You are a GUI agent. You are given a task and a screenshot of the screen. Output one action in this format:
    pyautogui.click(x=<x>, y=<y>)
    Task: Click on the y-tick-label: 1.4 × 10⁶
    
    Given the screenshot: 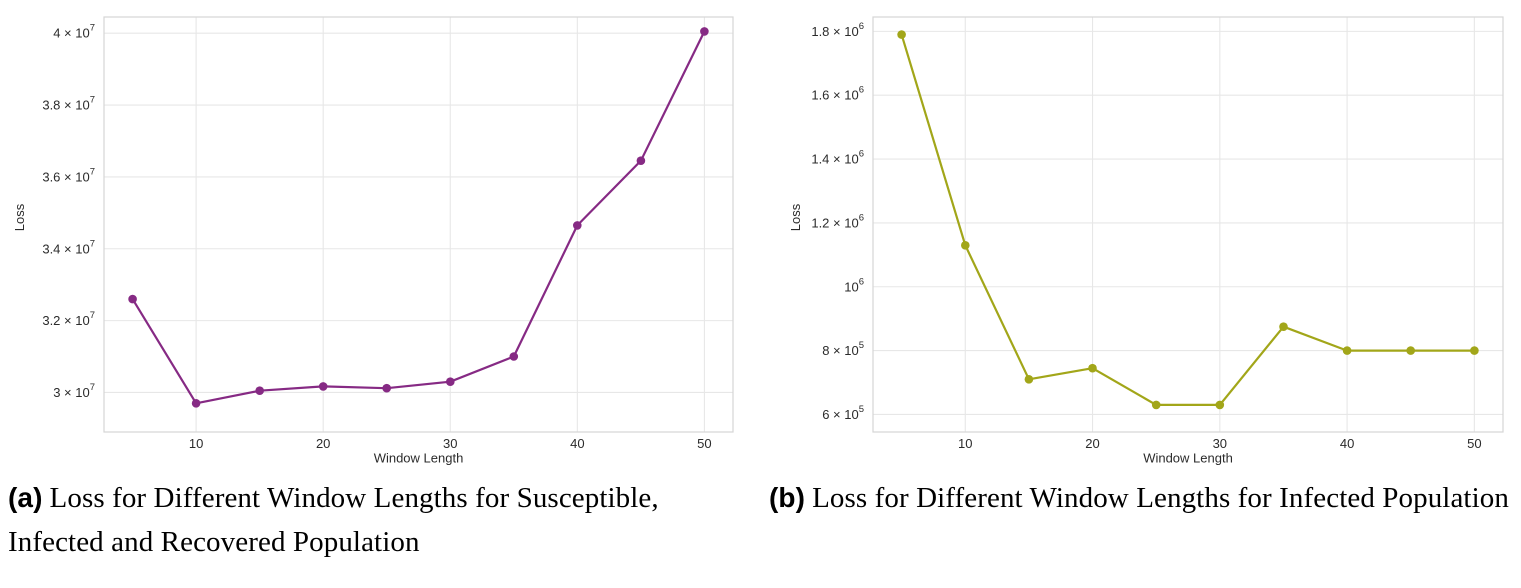 What is the action you would take?
    pyautogui.click(x=837, y=158)
    